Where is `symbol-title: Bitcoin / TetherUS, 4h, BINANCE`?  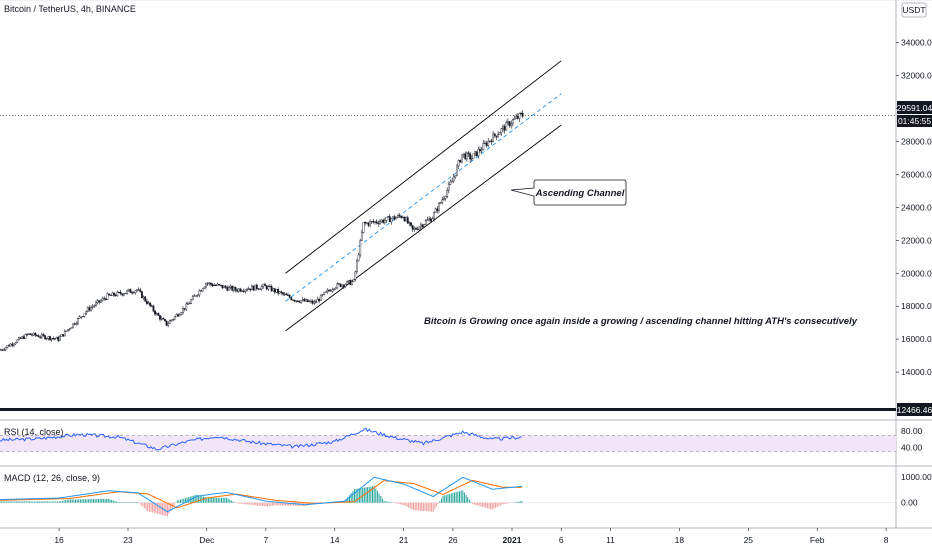
symbol-title: Bitcoin / TetherUS, 4h, BINANCE is located at coordinates (70, 9).